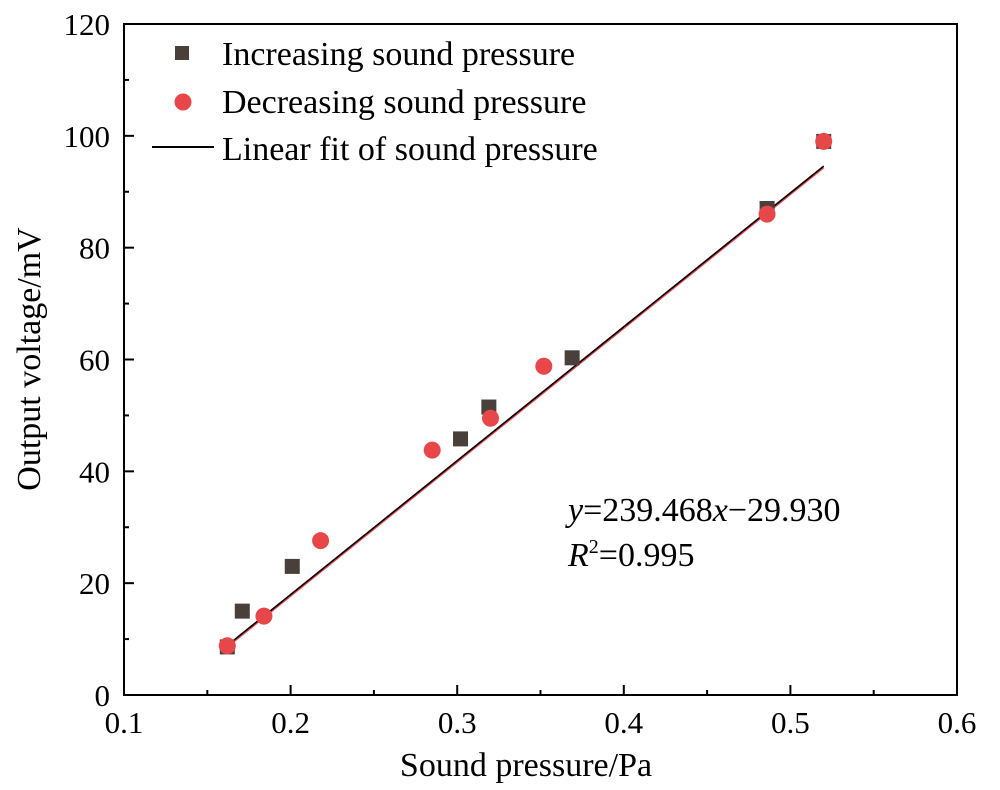 The height and width of the screenshot is (790, 1000). What do you see at coordinates (94, 583) in the screenshot?
I see `y-tick-label: 20` at bounding box center [94, 583].